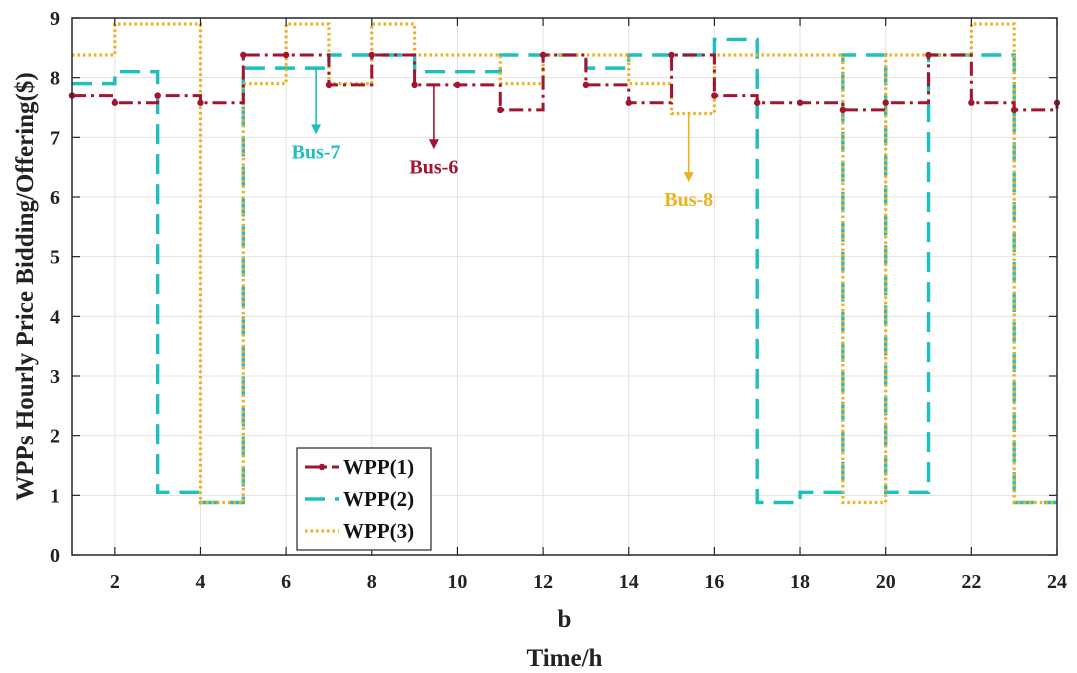 Image resolution: width=1077 pixels, height=673 pixels. Describe the element at coordinates (688, 162) in the screenshot. I see `annotation-bus-8: Bus-8` at that location.